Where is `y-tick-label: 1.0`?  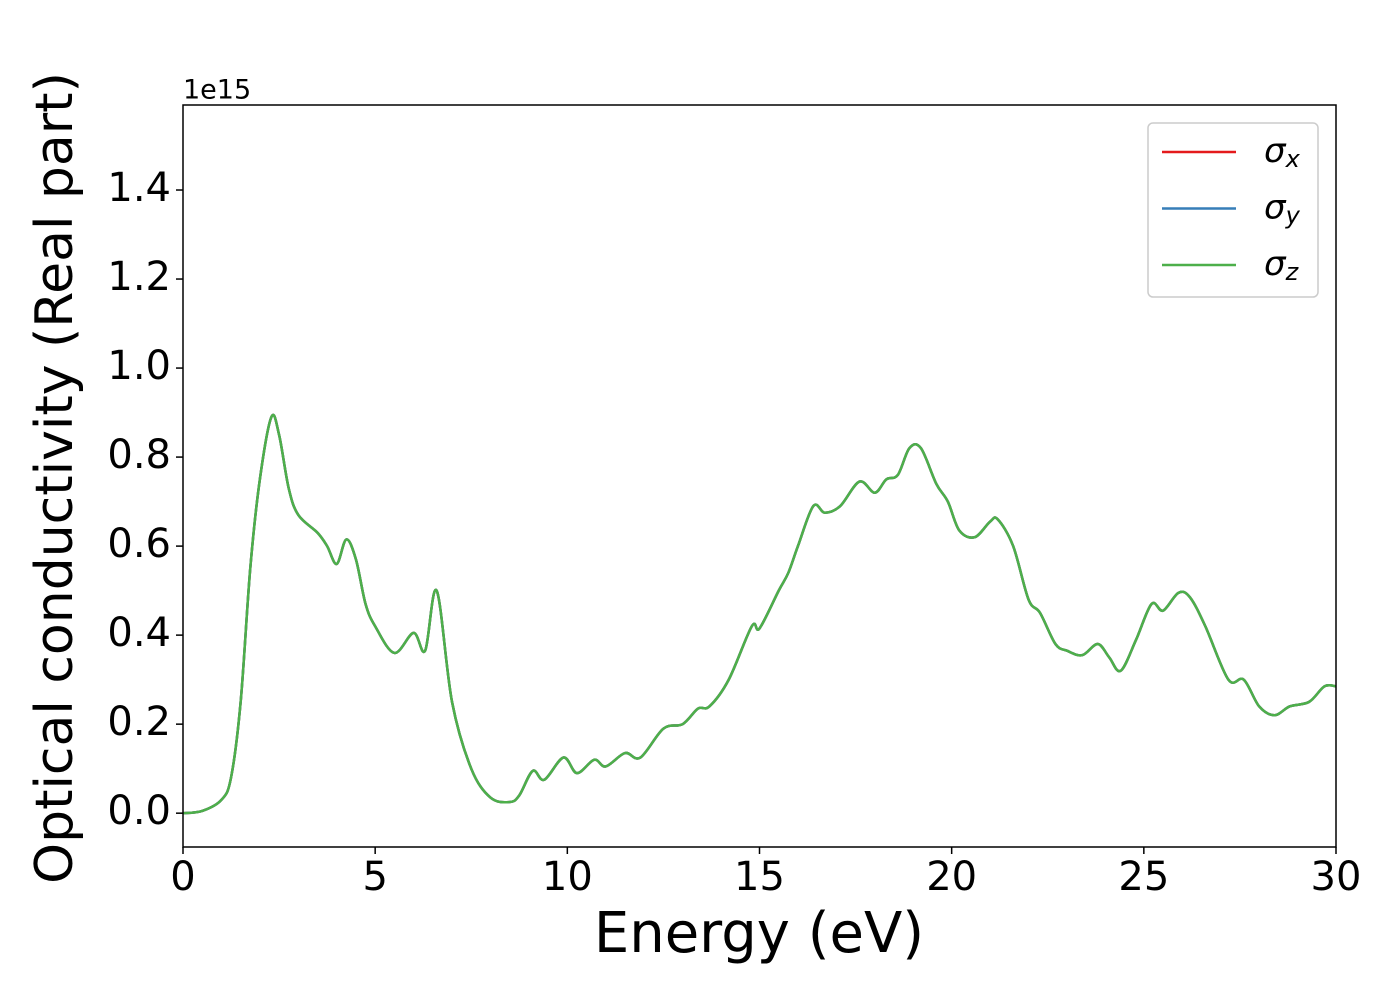
y-tick-label: 1.0 is located at coordinates (139, 366).